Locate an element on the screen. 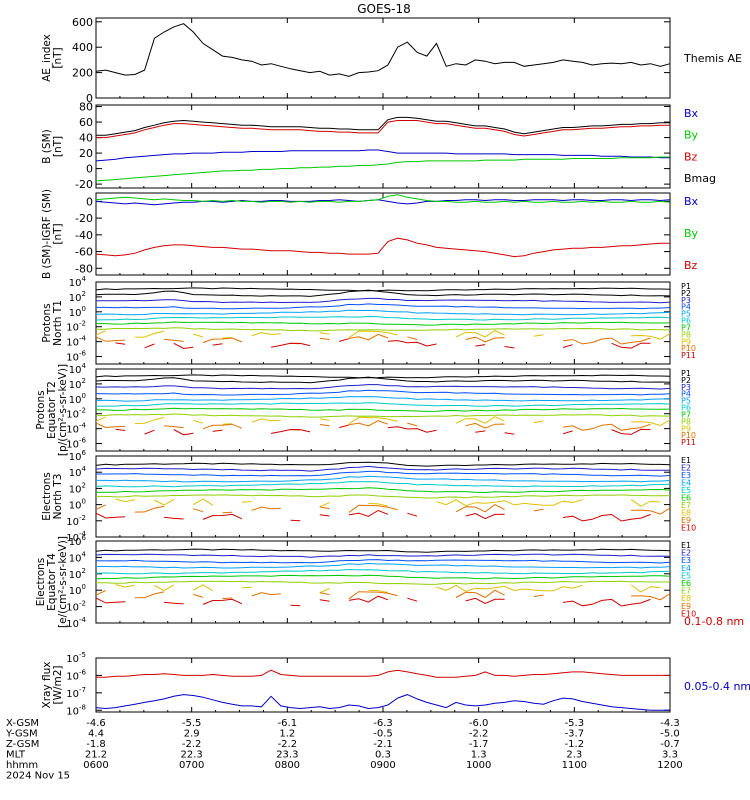  y-tick-label: 10⁶ is located at coordinates (78, 541).